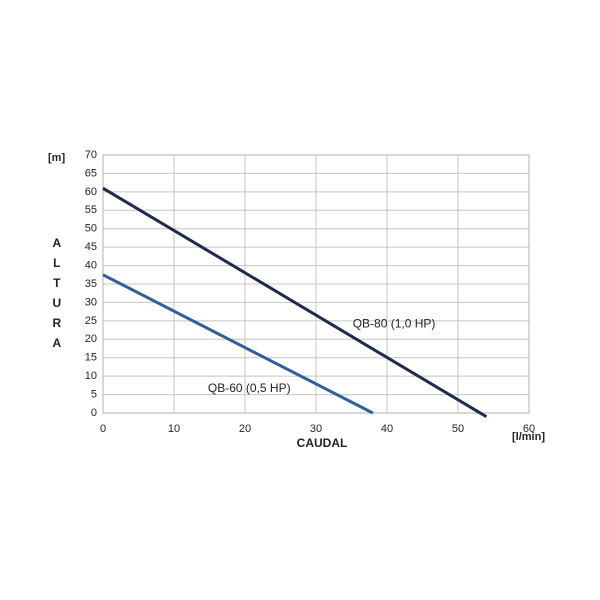  I want to click on y-tick-label: 40, so click(91, 265).